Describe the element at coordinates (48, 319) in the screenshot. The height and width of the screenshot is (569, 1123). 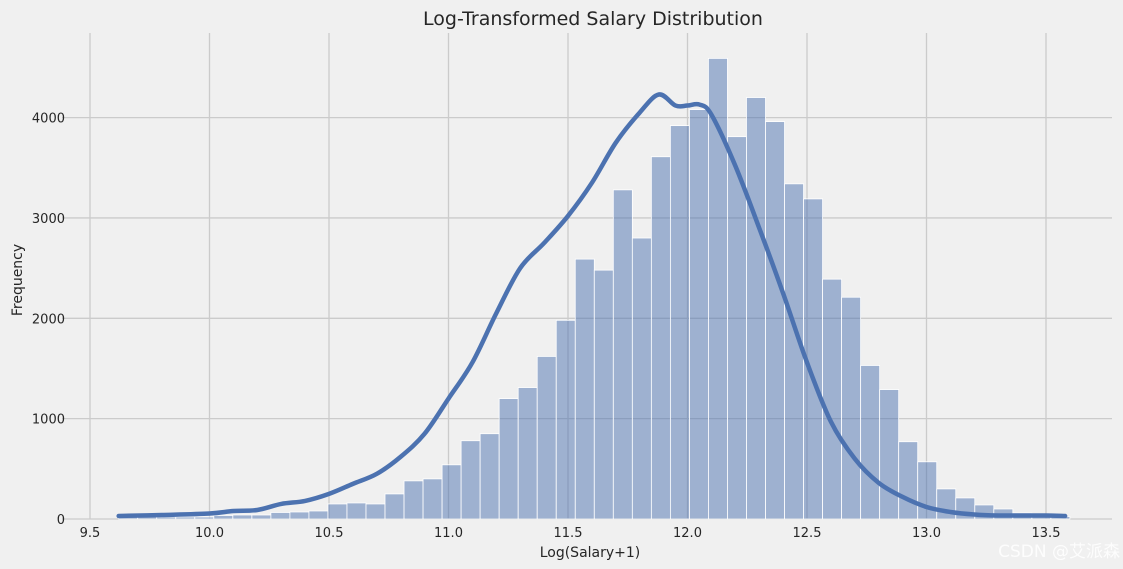
I see `y-tick-label: 2000` at that location.